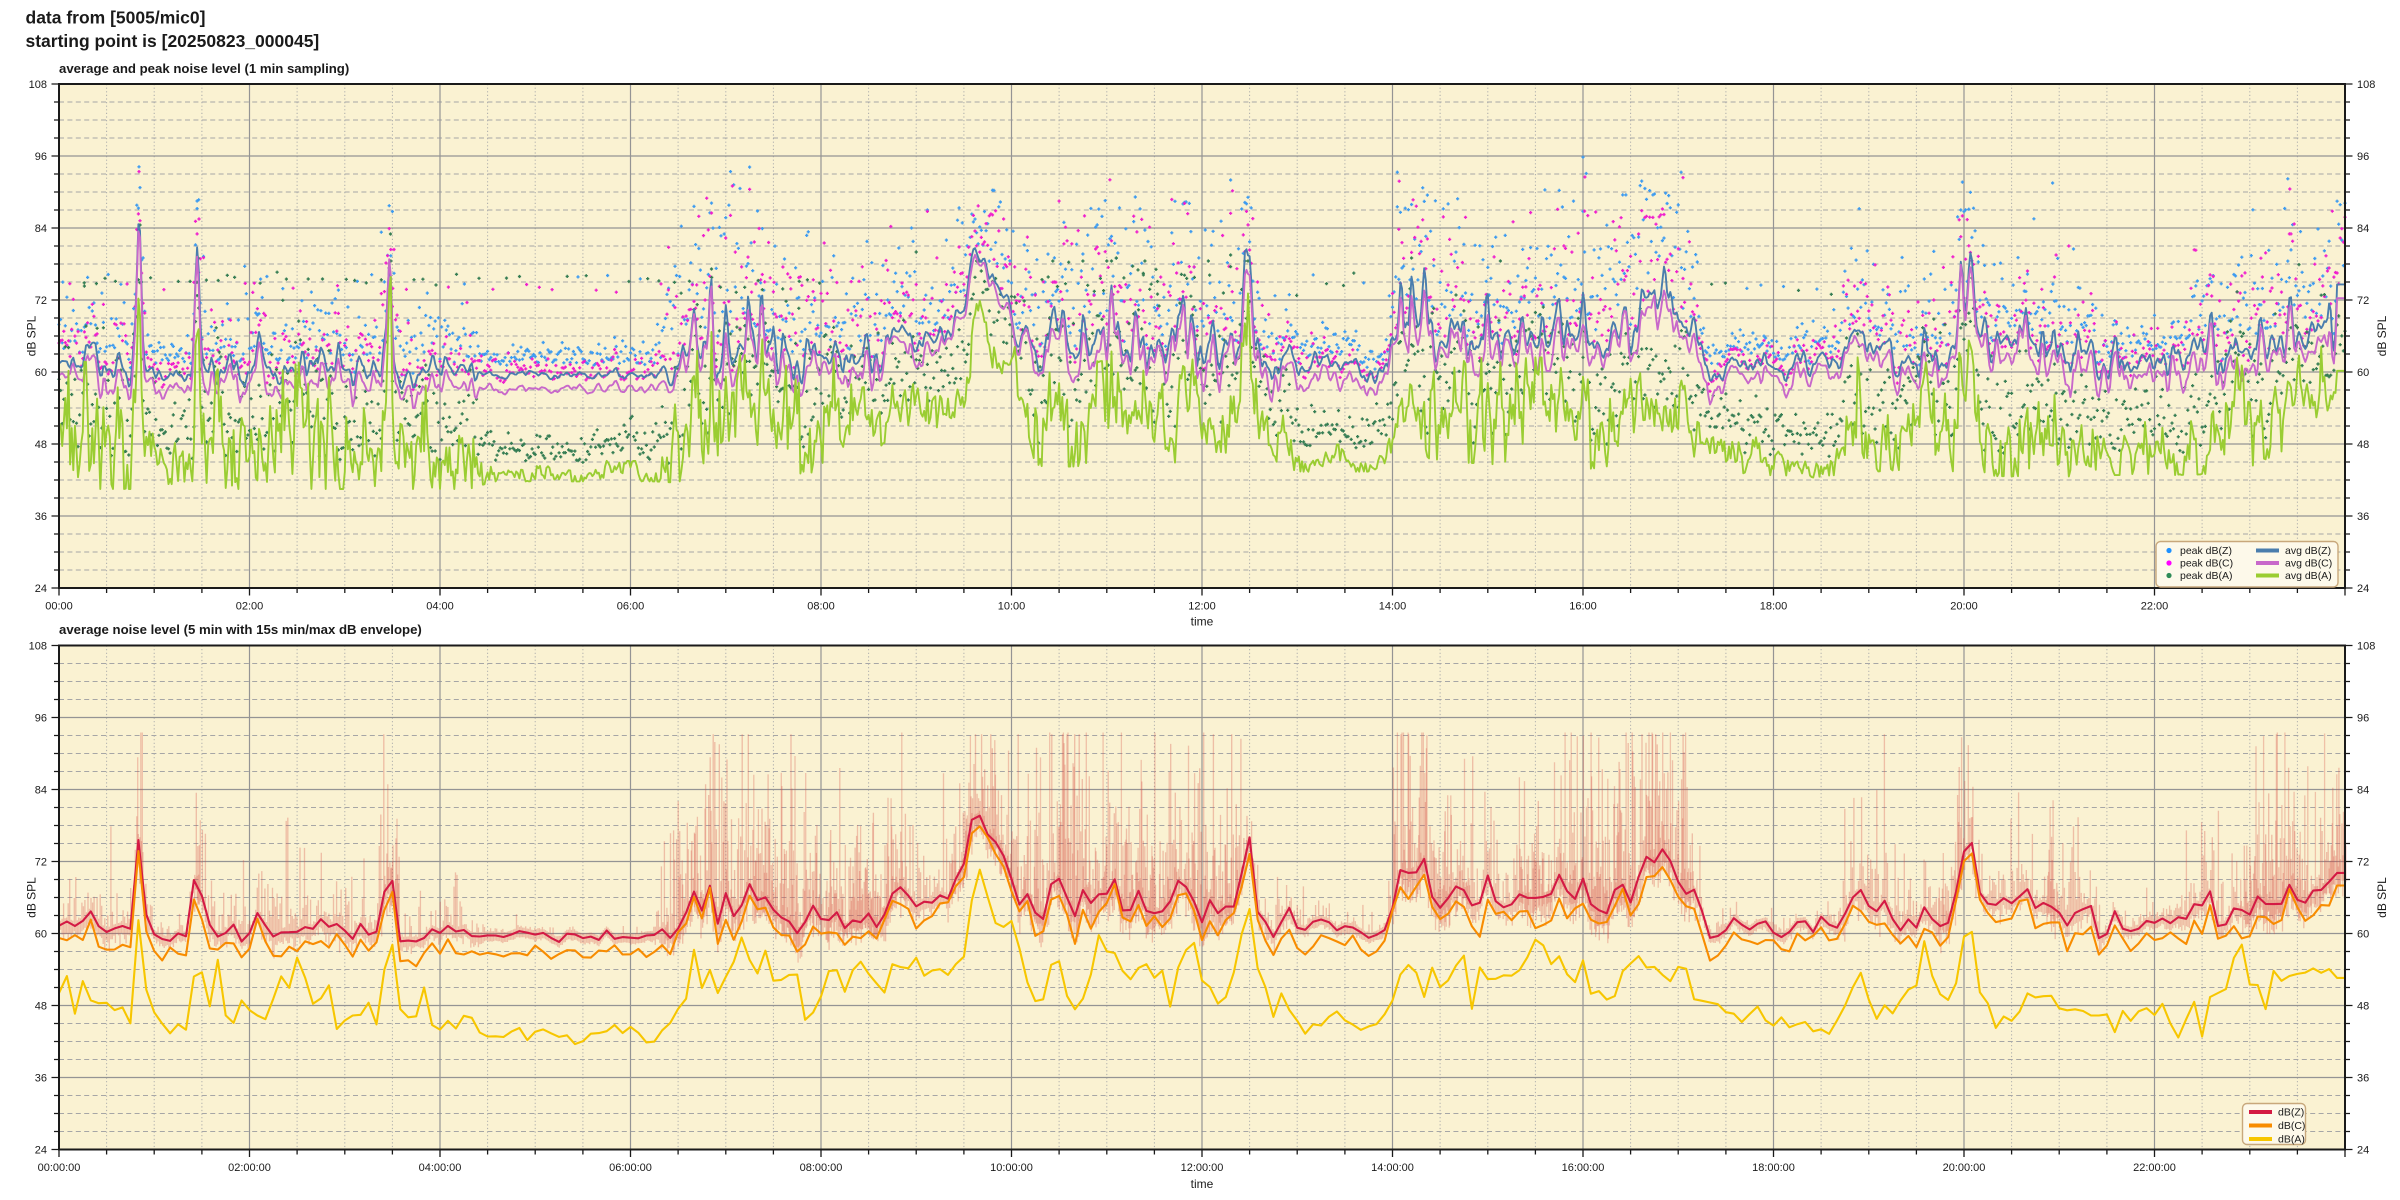  What do you see at coordinates (1583, 1168) in the screenshot?
I see `svg-text: 16:00:00` at bounding box center [1583, 1168].